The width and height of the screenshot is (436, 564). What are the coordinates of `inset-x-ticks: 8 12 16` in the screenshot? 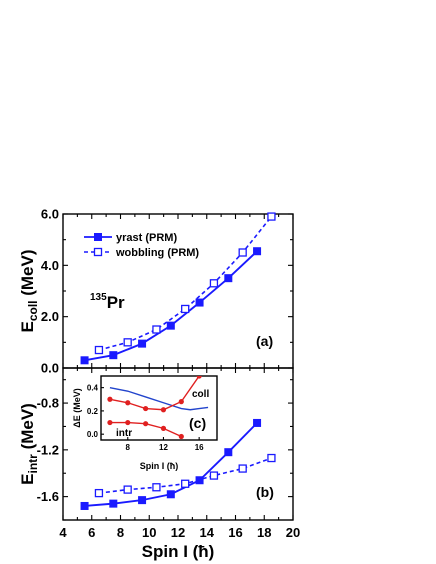 It's located at (165, 444).